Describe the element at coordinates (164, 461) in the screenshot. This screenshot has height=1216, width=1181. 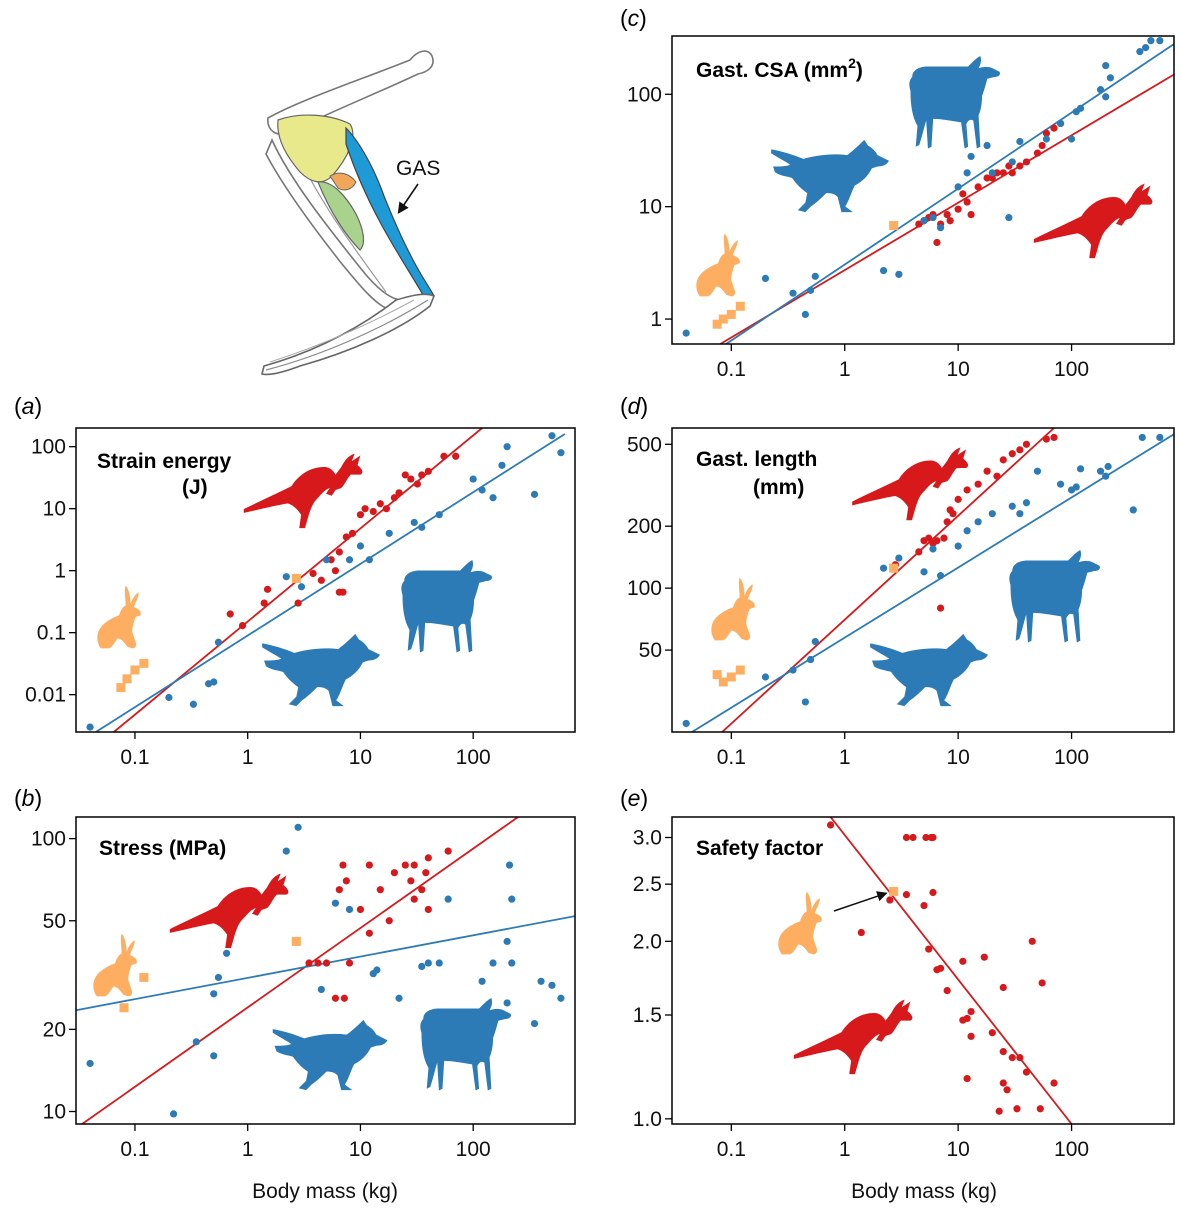
I see `panel-title-a: Strain energy` at that location.